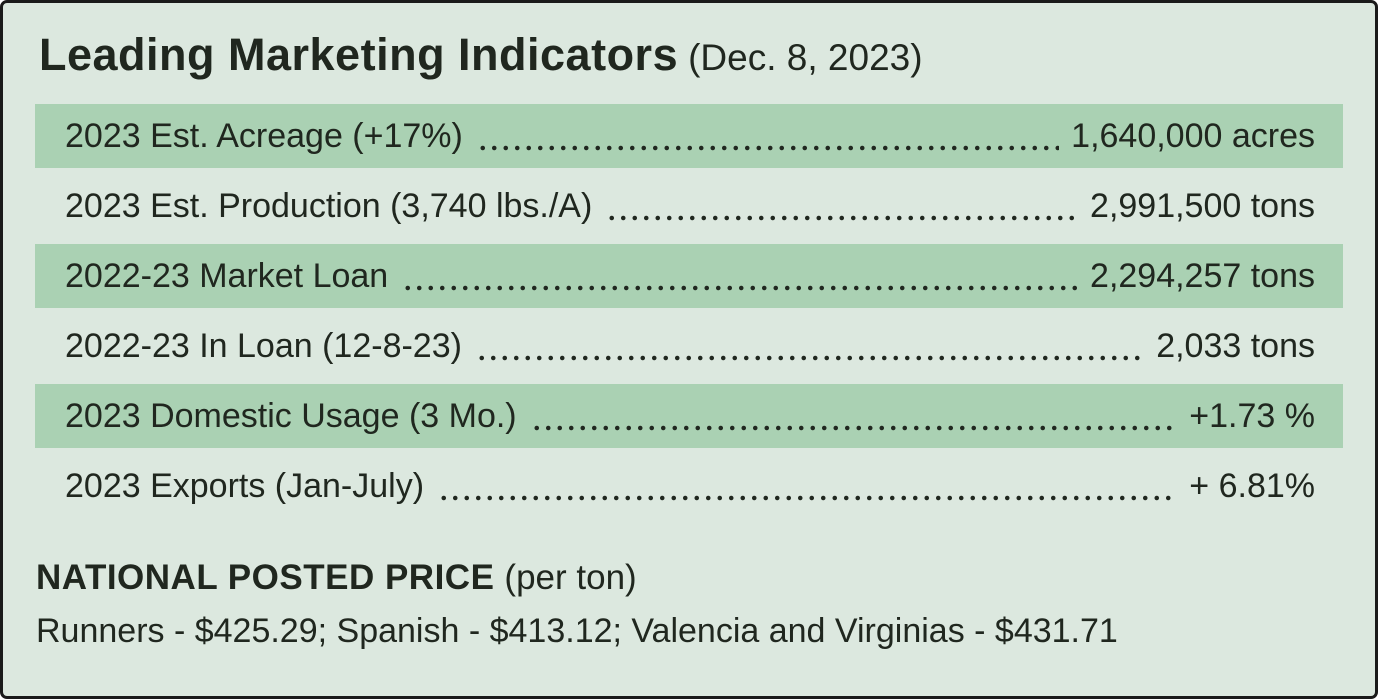  Describe the element at coordinates (689, 346) in the screenshot. I see `indicator-row: 2022-23 In Loan (12-8-23) 2,033 tons` at that location.